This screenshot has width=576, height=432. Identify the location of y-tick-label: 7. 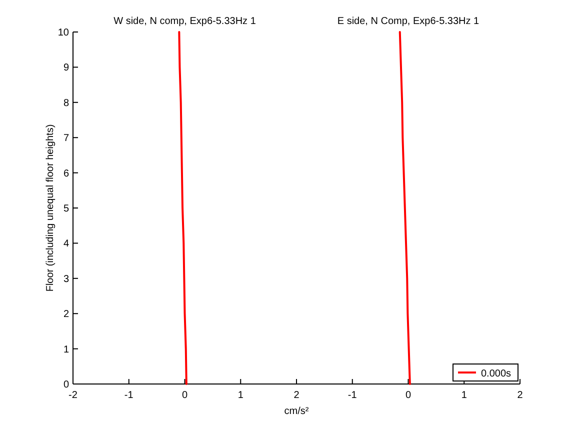
(66, 138).